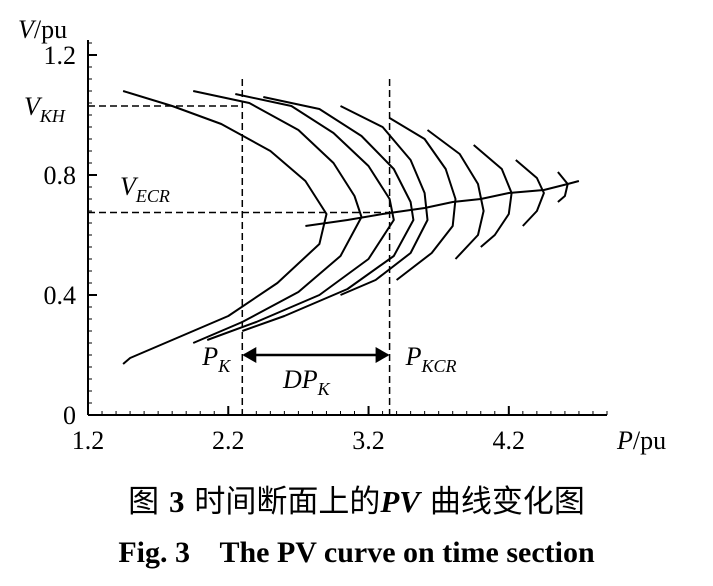  What do you see at coordinates (69, 415) in the screenshot?
I see `y-tick-label: 0` at bounding box center [69, 415].